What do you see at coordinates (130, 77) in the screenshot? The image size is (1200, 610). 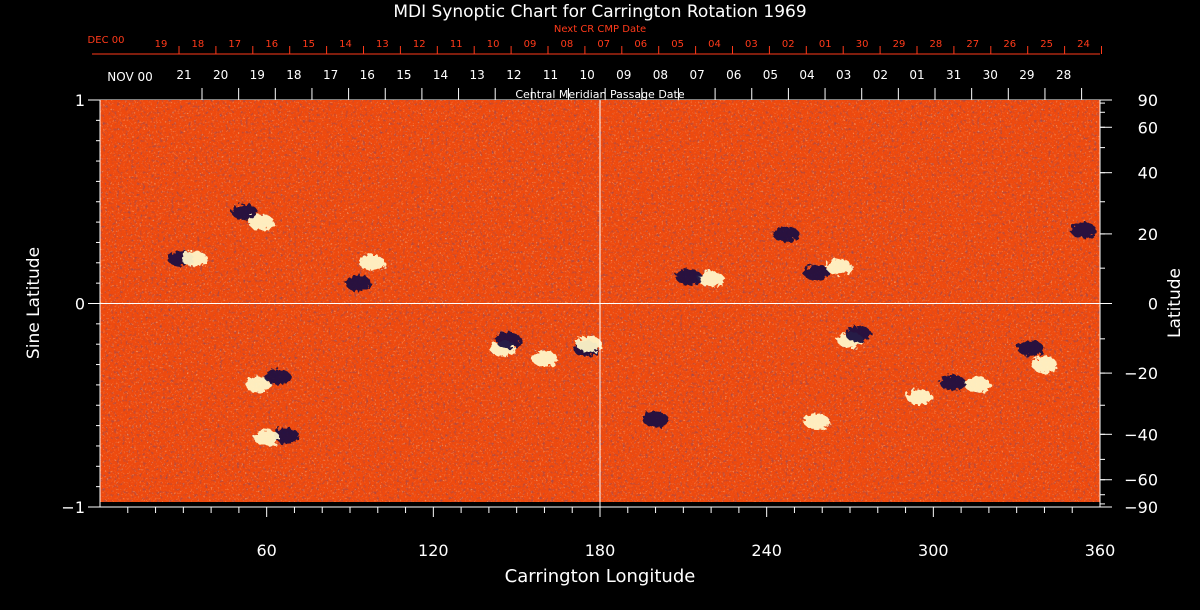 I see `cmp-month-label: NOV 00` at bounding box center [130, 77].